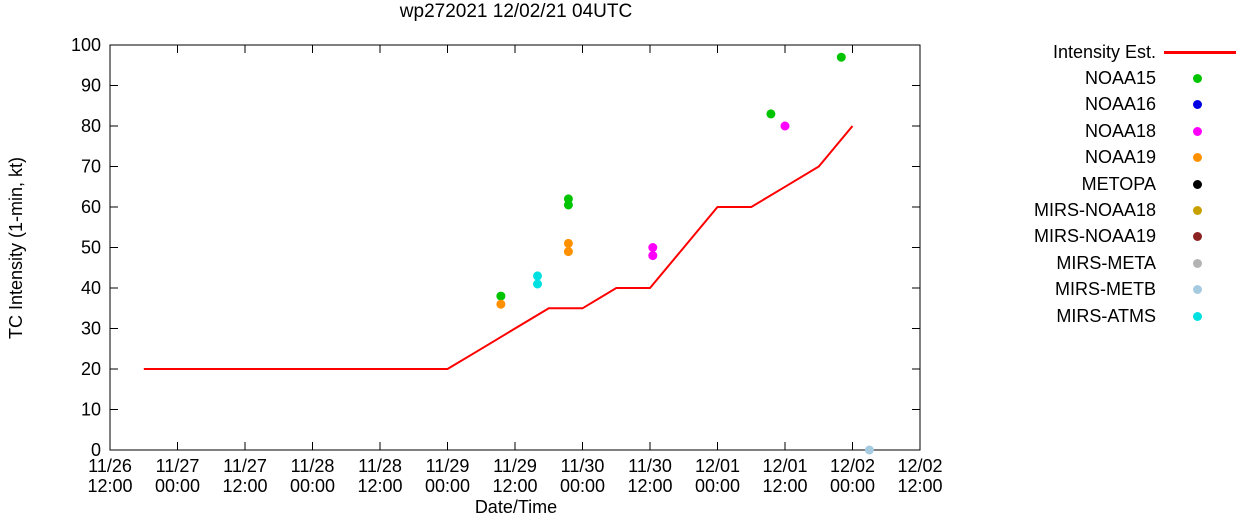 The height and width of the screenshot is (521, 1241). I want to click on y-tick-label: 10, so click(91, 410).